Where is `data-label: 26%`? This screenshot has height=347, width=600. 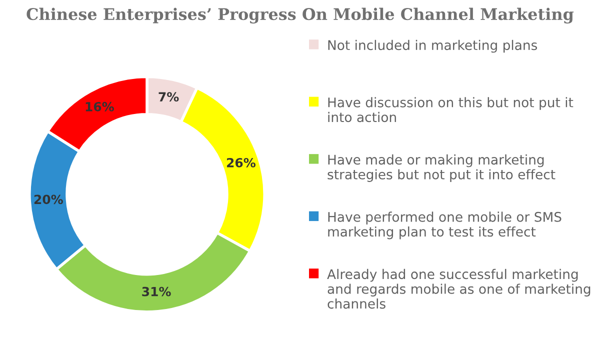
data-label: 26% is located at coordinates (241, 163).